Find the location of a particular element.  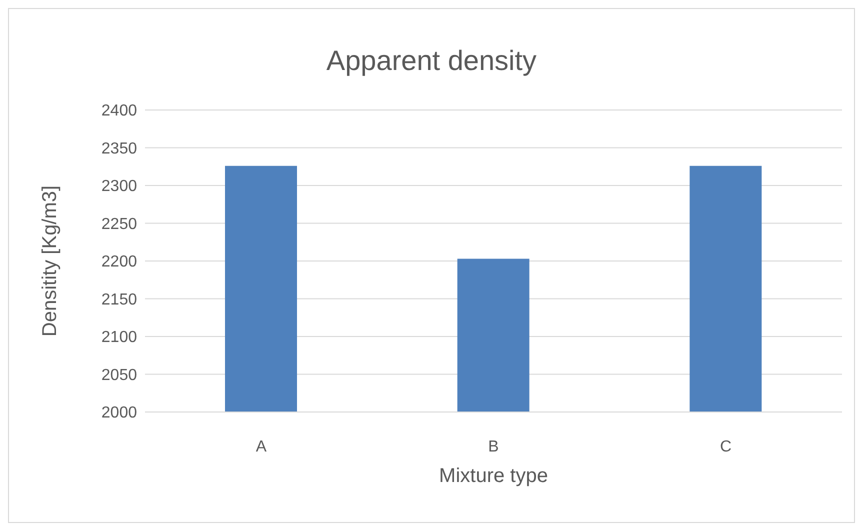

y-tick-label: 2350 is located at coordinates (119, 149).